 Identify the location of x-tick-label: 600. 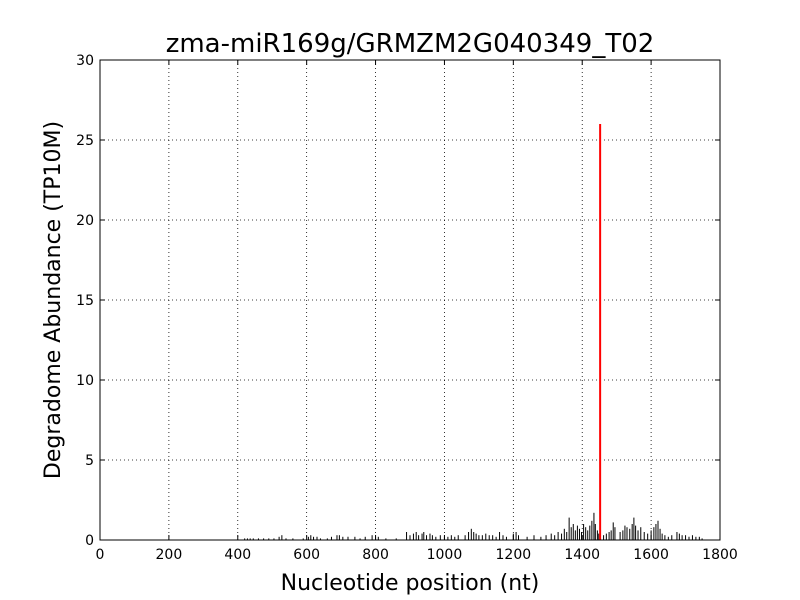
(306, 555).